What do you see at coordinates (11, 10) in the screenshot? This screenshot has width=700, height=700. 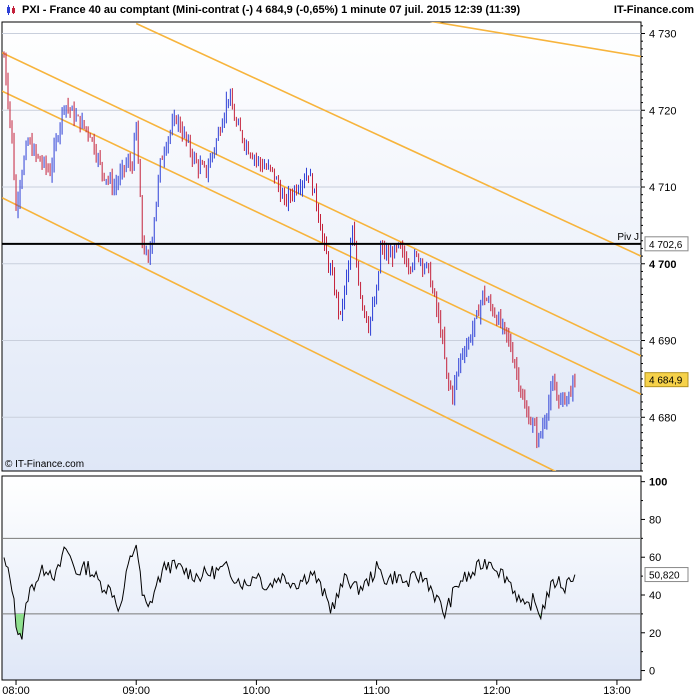 I see `candlestick-icon` at bounding box center [11, 10].